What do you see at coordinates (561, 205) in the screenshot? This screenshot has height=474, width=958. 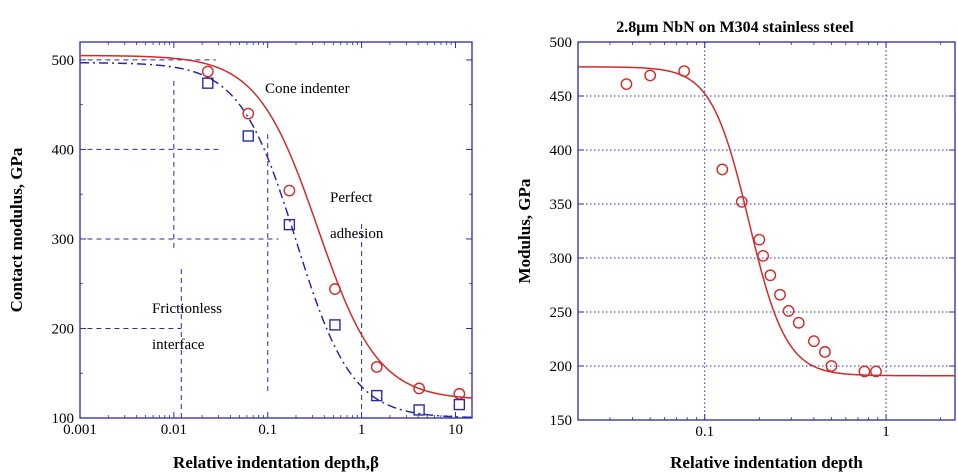 I see `y-tick-label: 350` at bounding box center [561, 205].